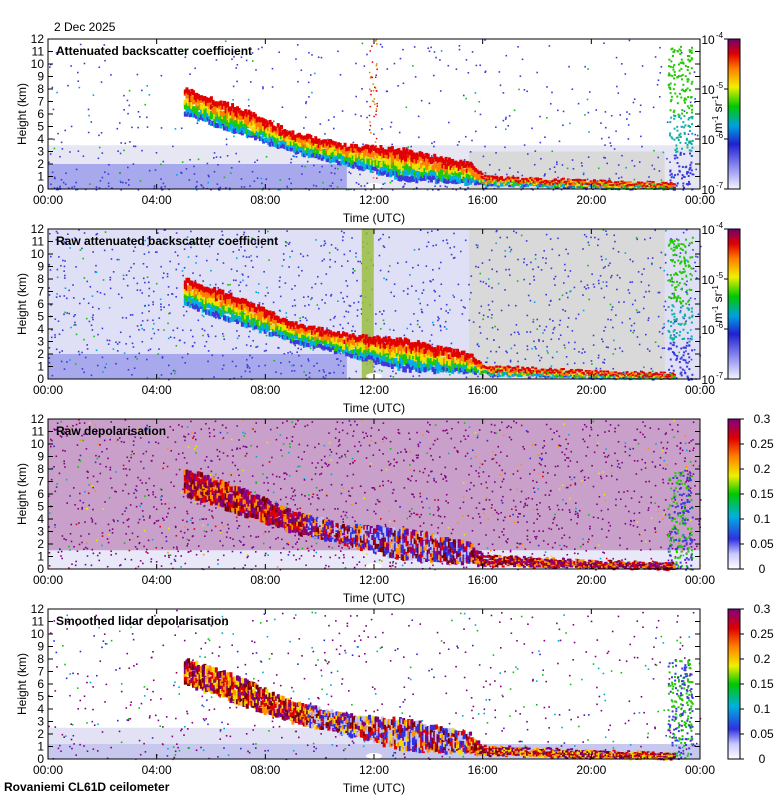 This screenshot has width=780, height=800. I want to click on colorbar-tick-label: 0, so click(762, 569).